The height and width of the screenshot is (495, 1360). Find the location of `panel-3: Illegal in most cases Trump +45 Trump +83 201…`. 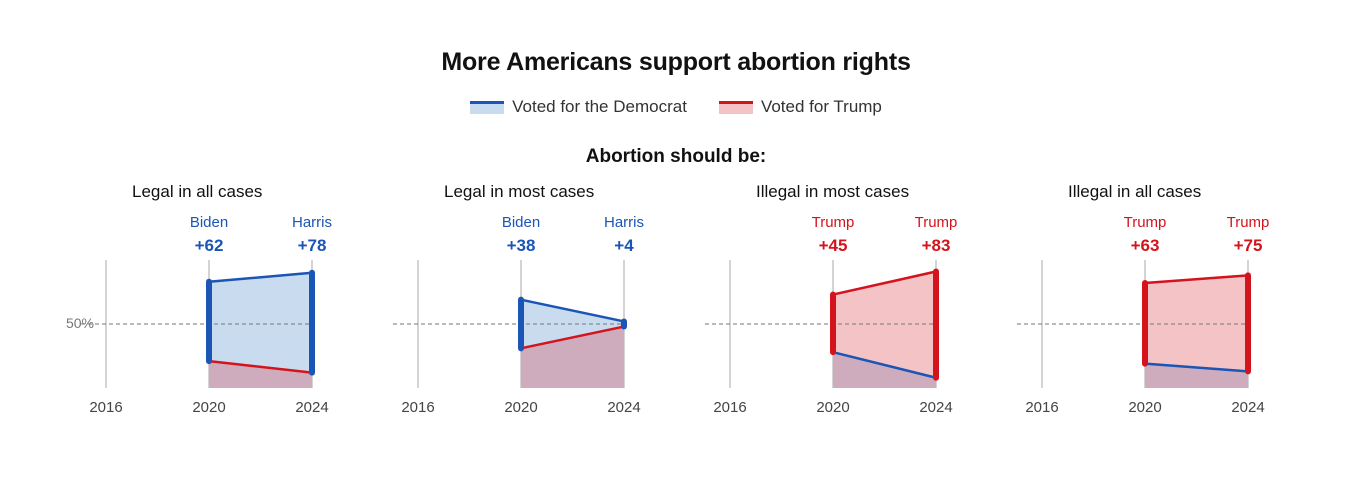

panel-3: Illegal in most cases Trump +45 Trump +83 201… is located at coordinates (831, 299).